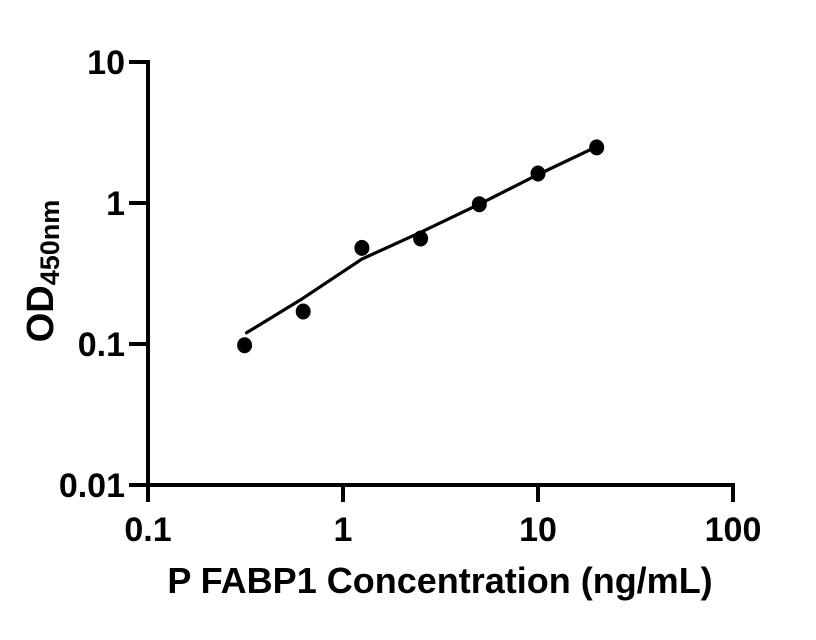 This screenshot has width=816, height=640. What do you see at coordinates (440, 580) in the screenshot?
I see `x-axis-title: P FABP1 Concentration (ng/mL)` at bounding box center [440, 580].